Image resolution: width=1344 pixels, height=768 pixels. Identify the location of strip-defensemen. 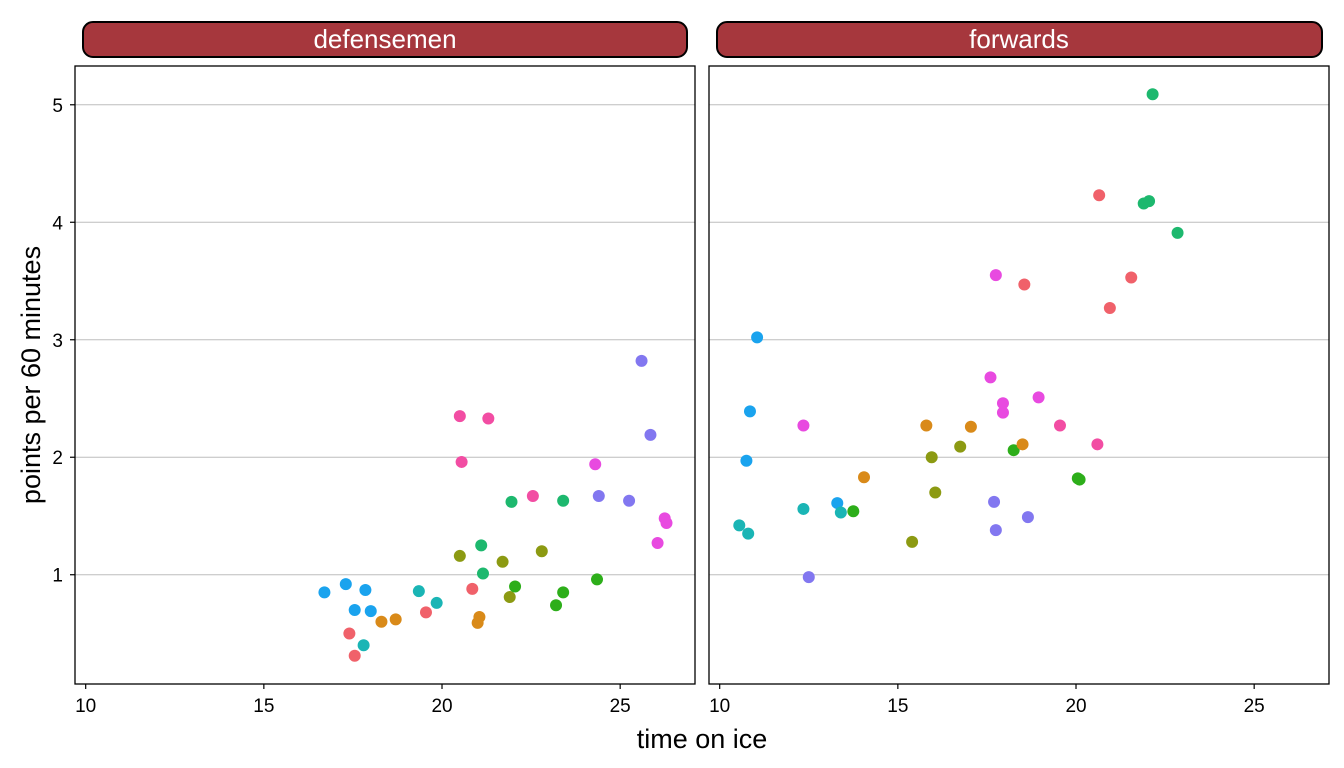
(385, 39).